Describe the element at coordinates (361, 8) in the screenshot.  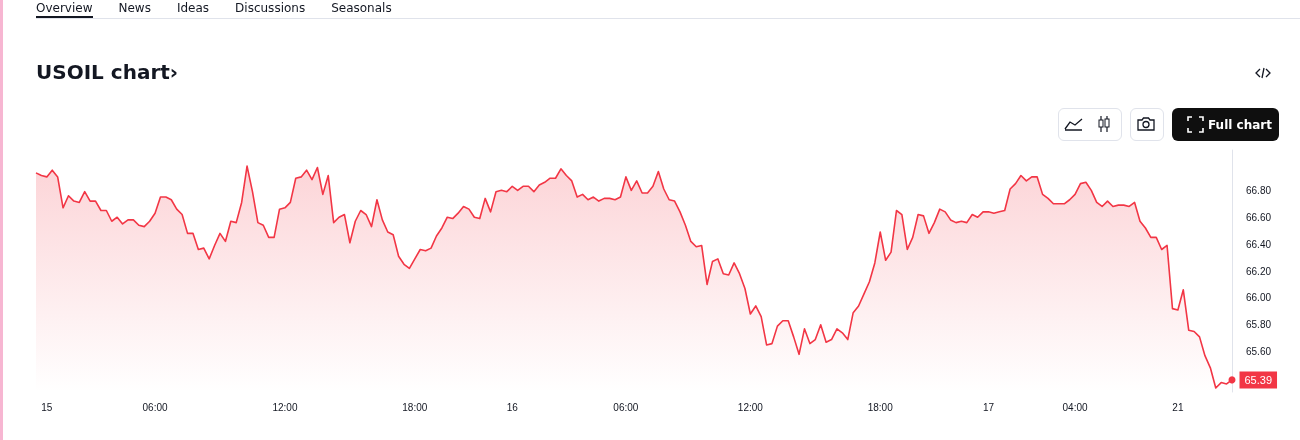
I see `text: Seasonals` at that location.